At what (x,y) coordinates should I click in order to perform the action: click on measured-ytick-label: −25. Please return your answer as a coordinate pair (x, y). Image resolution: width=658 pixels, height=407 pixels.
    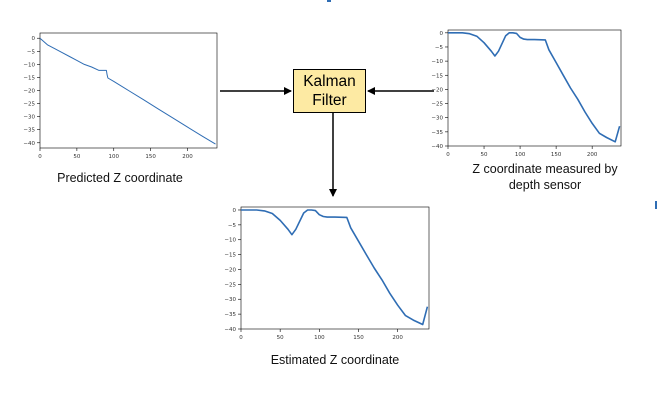
    Looking at the image, I should click on (437, 105).